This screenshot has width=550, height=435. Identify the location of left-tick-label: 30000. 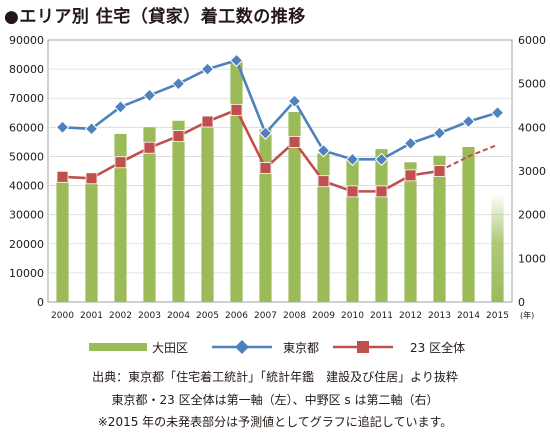
(26, 215).